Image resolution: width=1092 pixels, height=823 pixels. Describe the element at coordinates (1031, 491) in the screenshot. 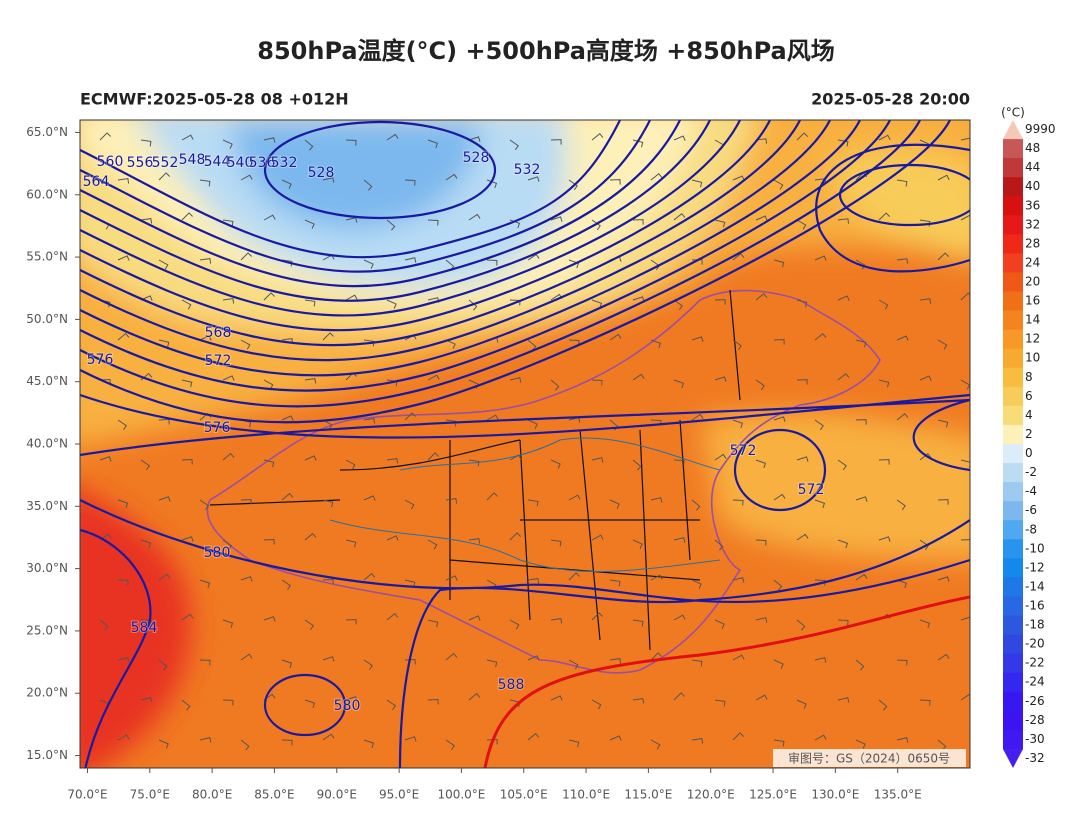

I see `colorbar-label: -4` at that location.